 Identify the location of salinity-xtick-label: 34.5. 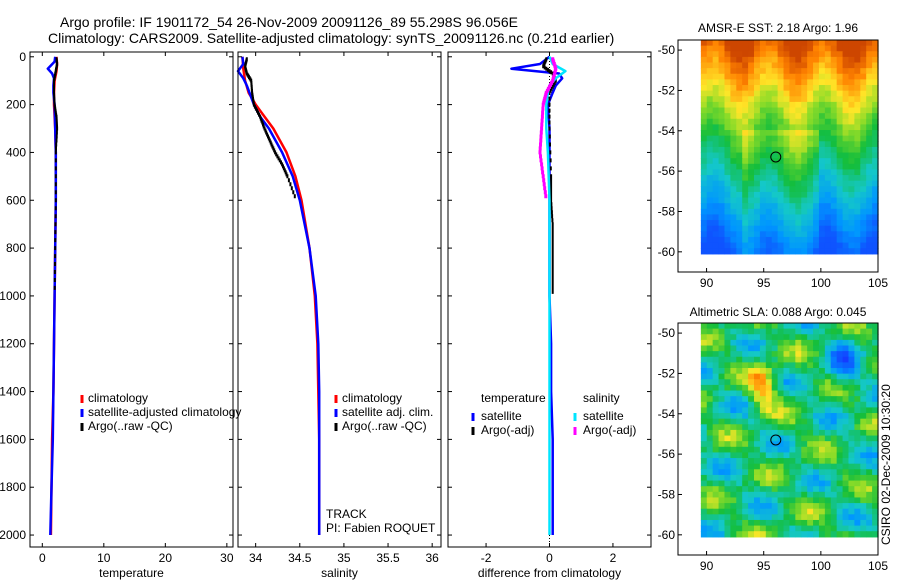
(300, 558).